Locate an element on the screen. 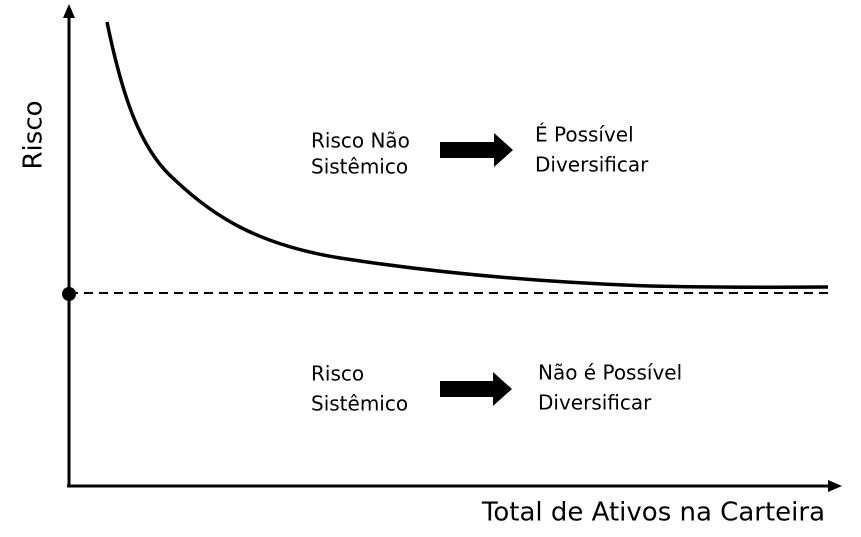 The image size is (861, 537). y-axis-arrowhead is located at coordinates (69, 11).